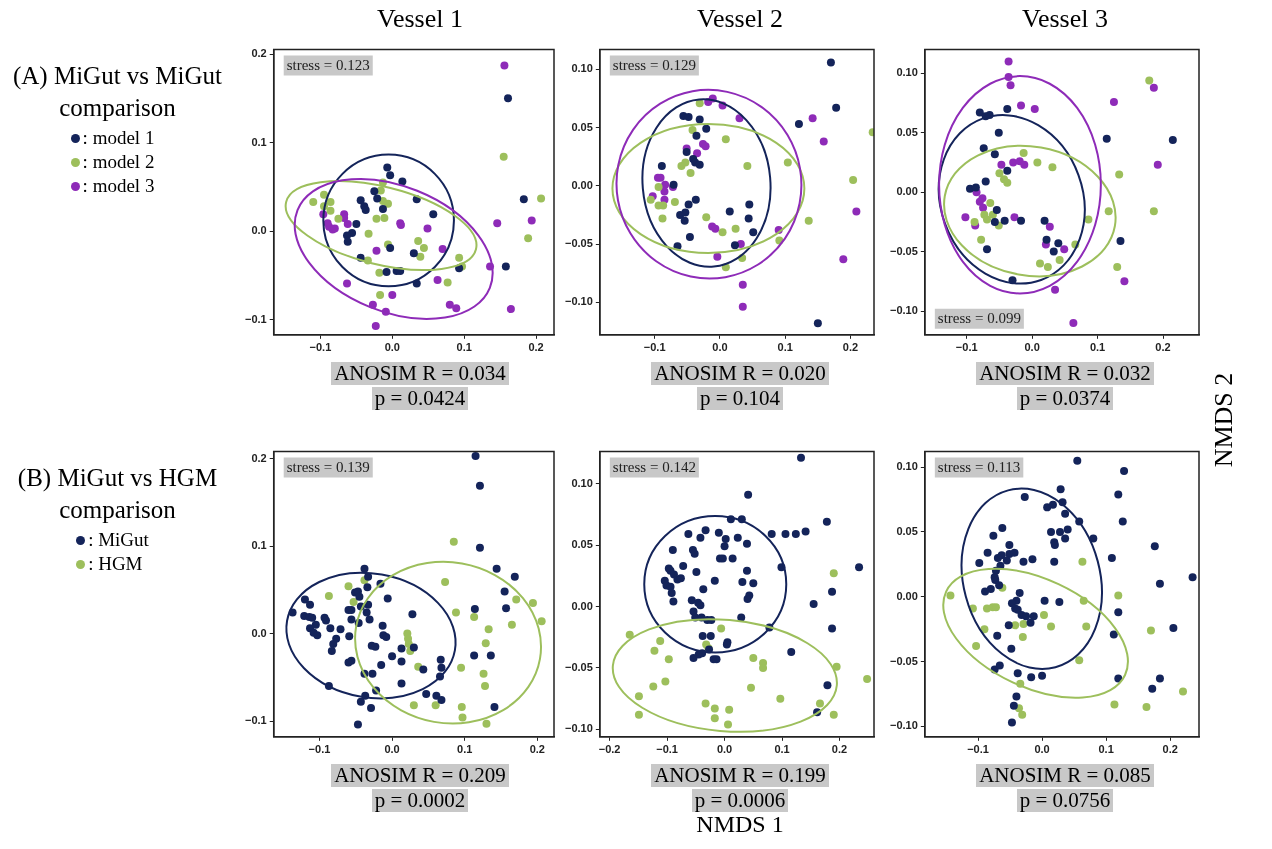  Describe the element at coordinates (609, 749) in the screenshot. I see `x-tick-label: −0.2` at that location.